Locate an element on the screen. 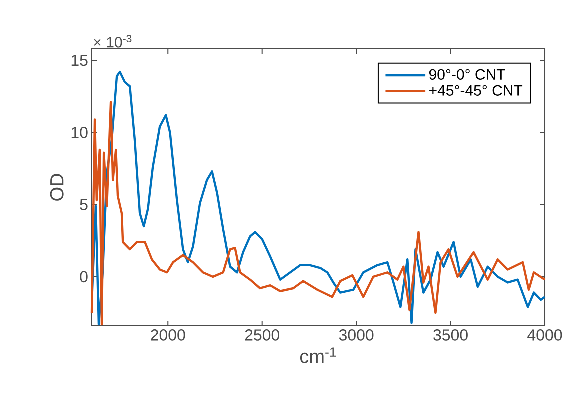 The height and width of the screenshot is (410, 575). text: × 10$^{-3}$ is located at coordinates (113, 41).